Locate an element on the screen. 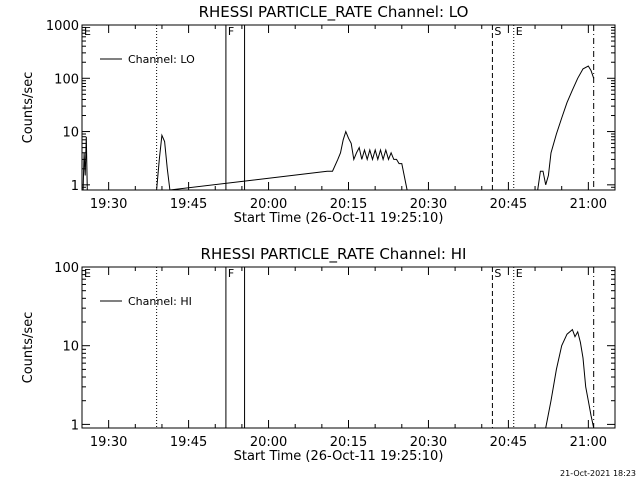  footer-timestamp: 21-Oct-2021 18:23 is located at coordinates (598, 473).